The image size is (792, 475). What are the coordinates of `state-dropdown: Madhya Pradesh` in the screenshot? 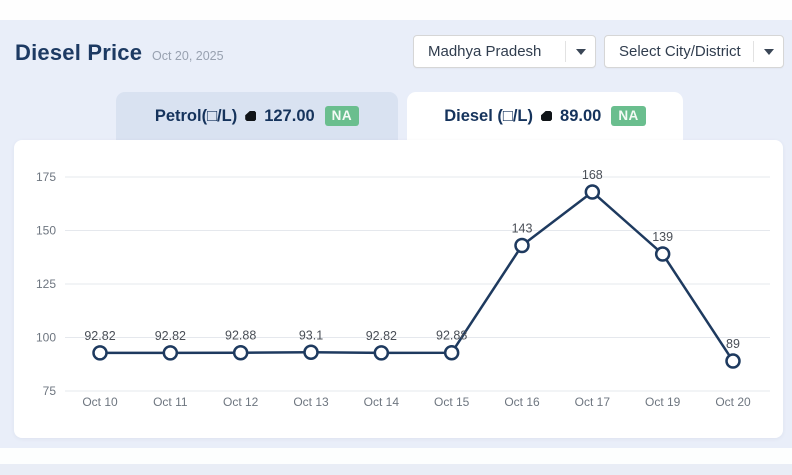 It's located at (504, 51).